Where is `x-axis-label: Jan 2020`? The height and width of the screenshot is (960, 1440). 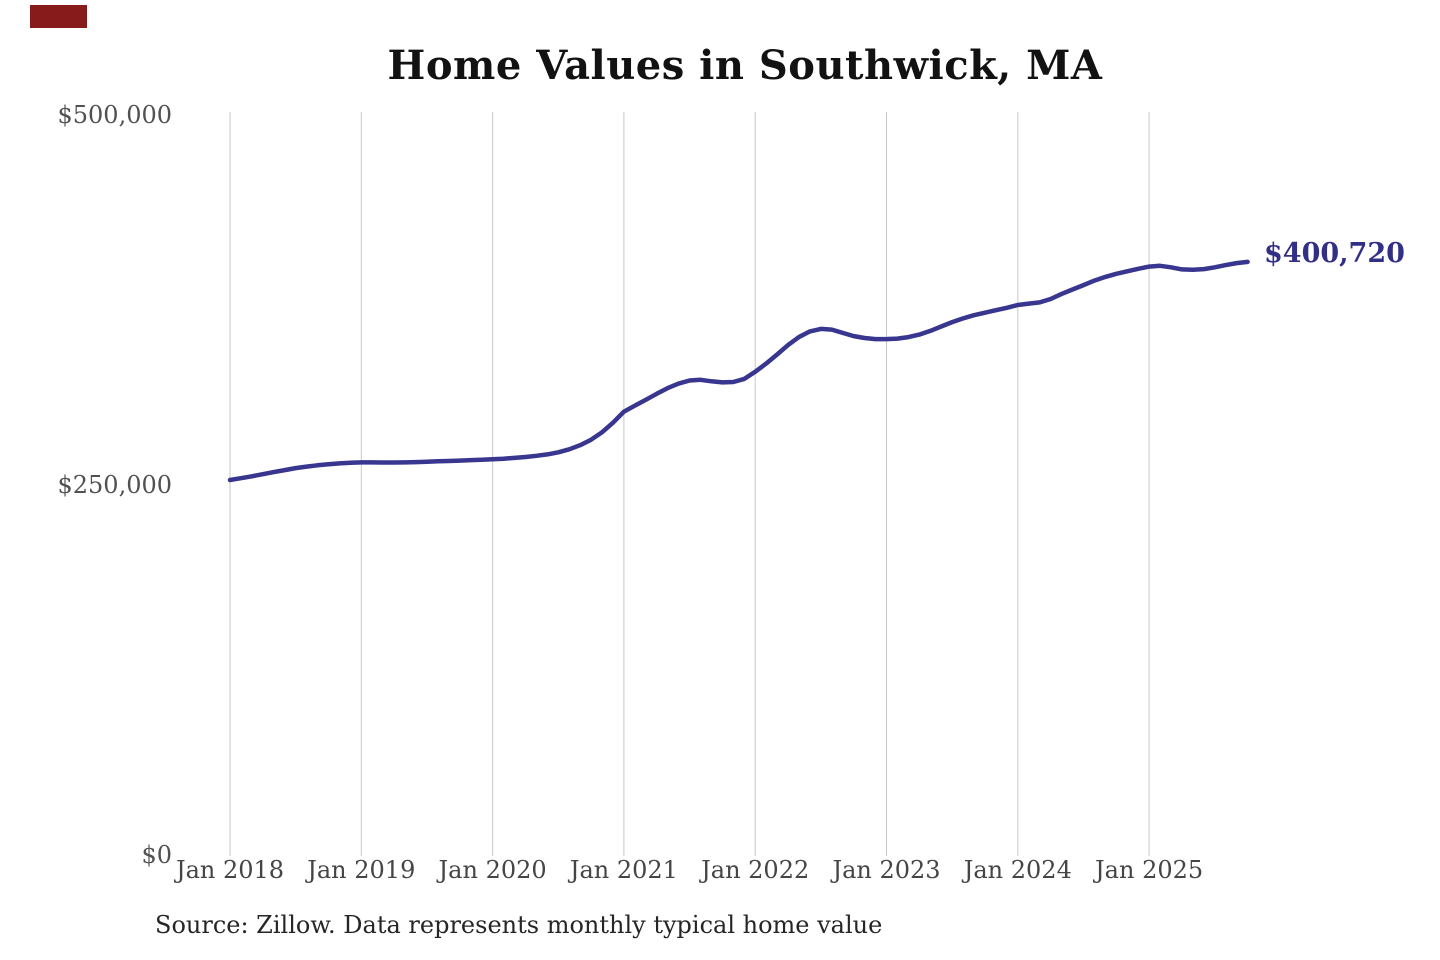 x-axis-label: Jan 2020 is located at coordinates (492, 870).